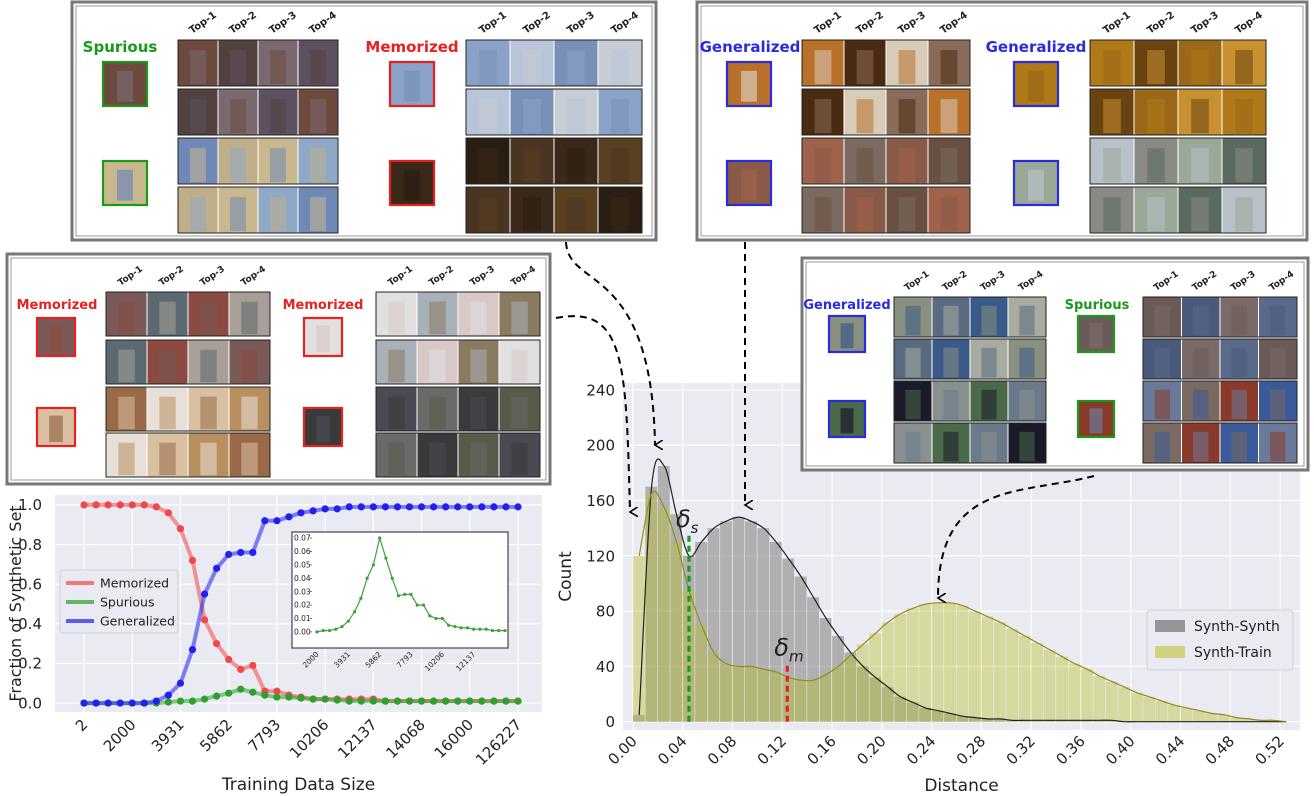  I want to click on legend-swatch, so click(1170, 626).